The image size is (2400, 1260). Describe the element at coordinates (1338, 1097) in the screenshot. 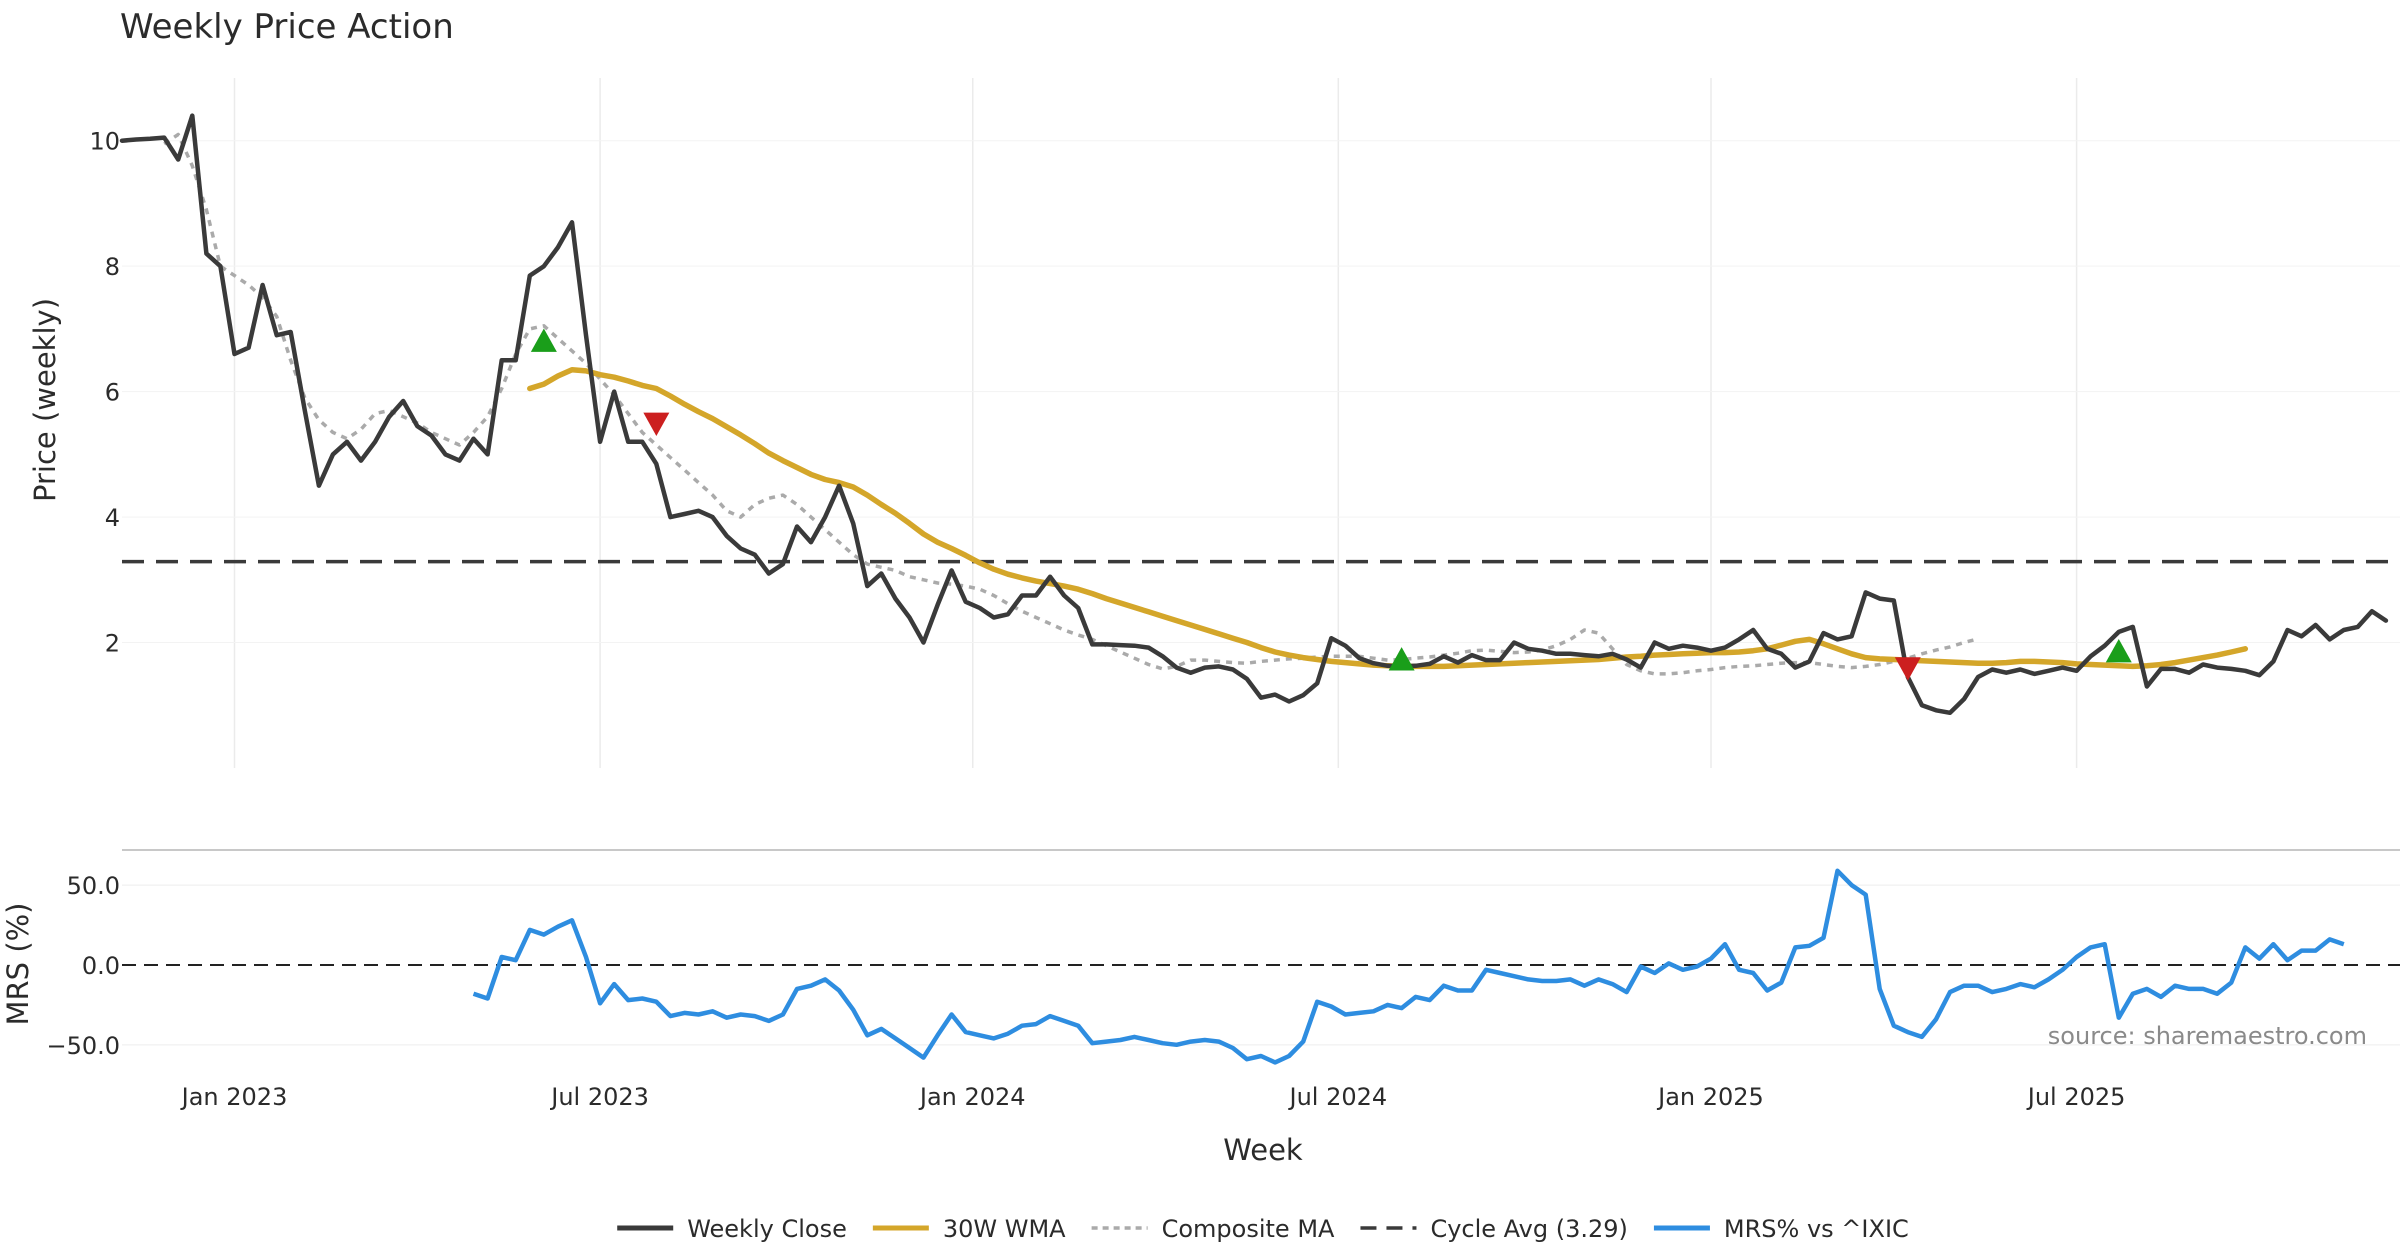

I see `x-tick-label: Jul 2024` at that location.